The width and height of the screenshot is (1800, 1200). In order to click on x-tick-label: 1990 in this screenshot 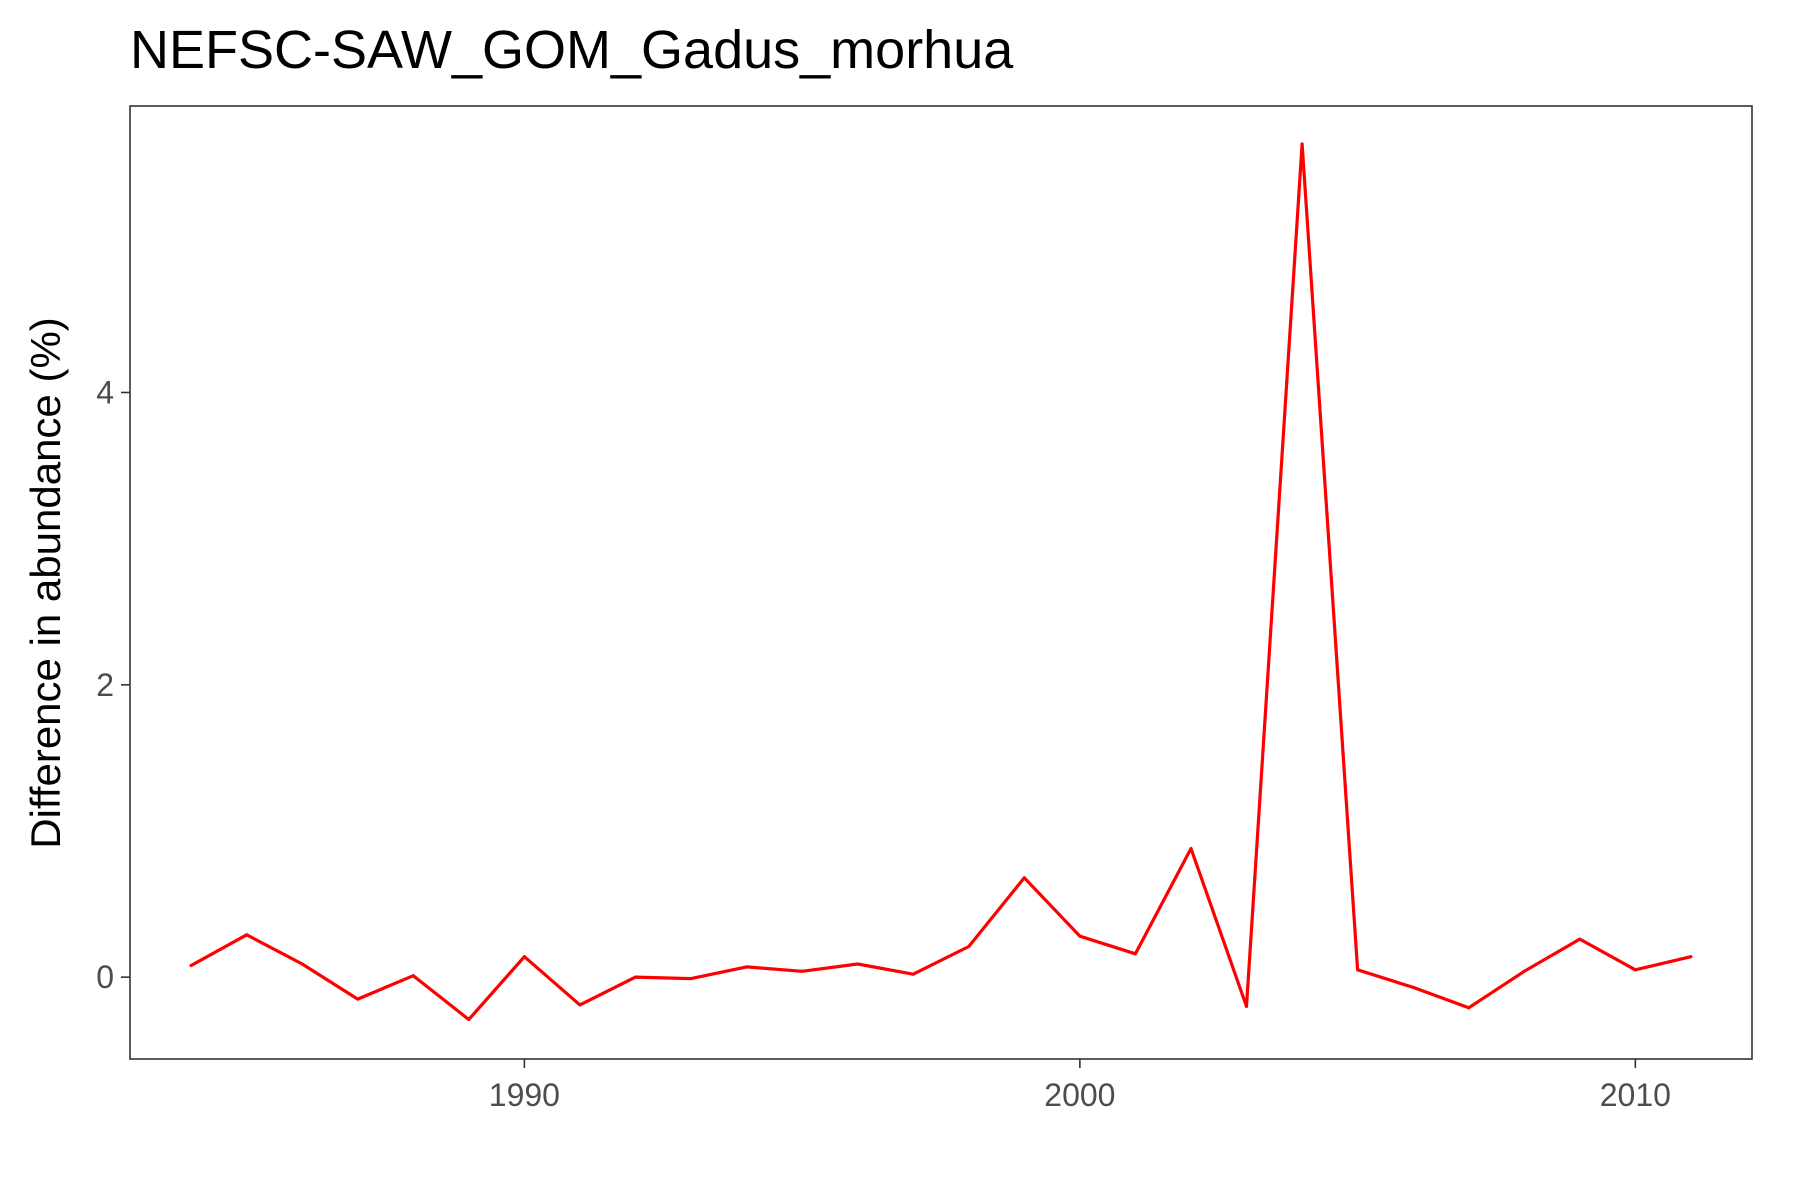, I will do `click(524, 1095)`.